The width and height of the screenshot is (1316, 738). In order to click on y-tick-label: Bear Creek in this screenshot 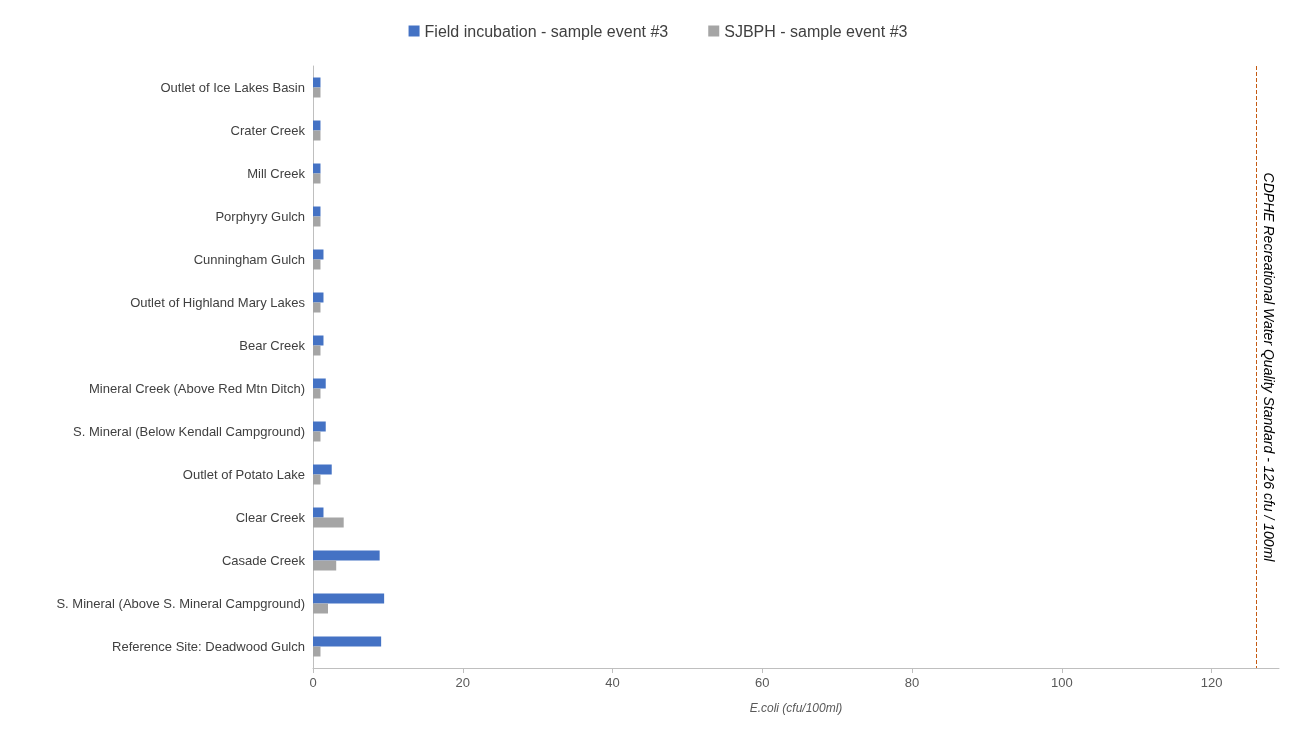, I will do `click(272, 345)`.